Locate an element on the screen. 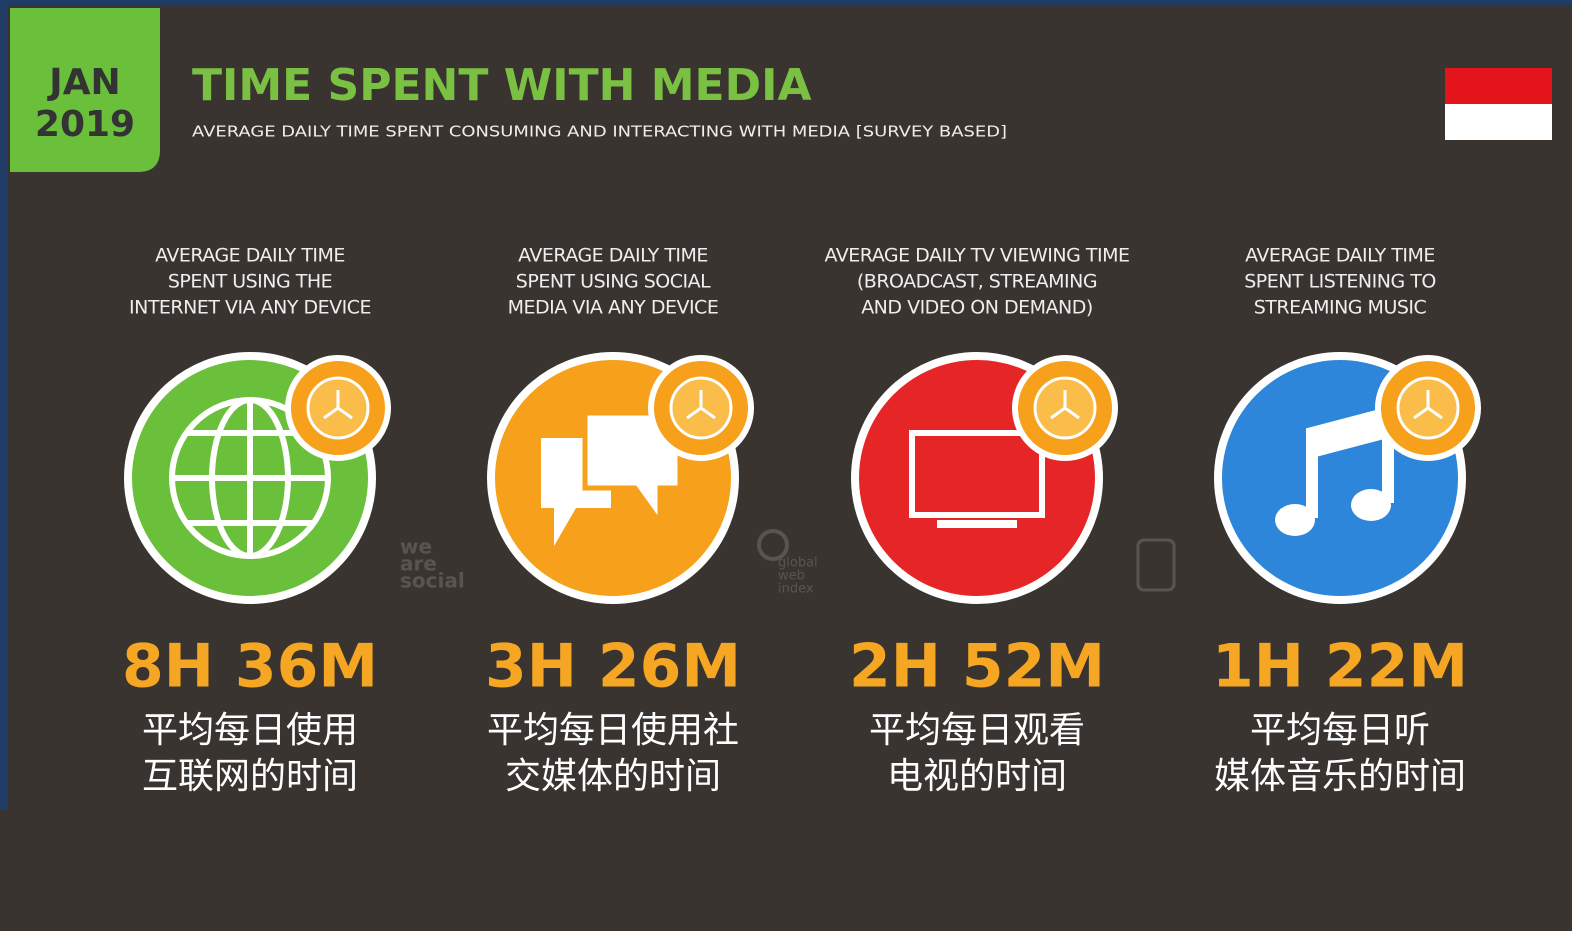  card-caption: AVERAGE DAILY TV VIEWING TIME is located at coordinates (977, 256).